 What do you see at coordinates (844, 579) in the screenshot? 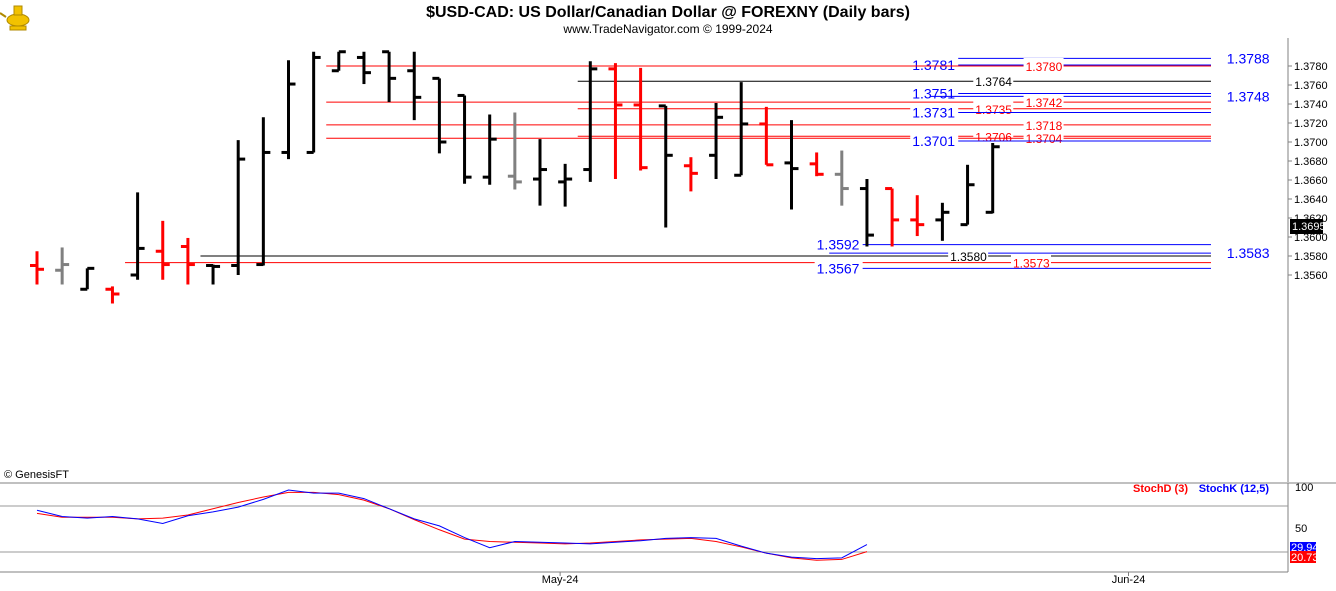
I see `date-x-axis: May-24 Jun-24` at bounding box center [844, 579].